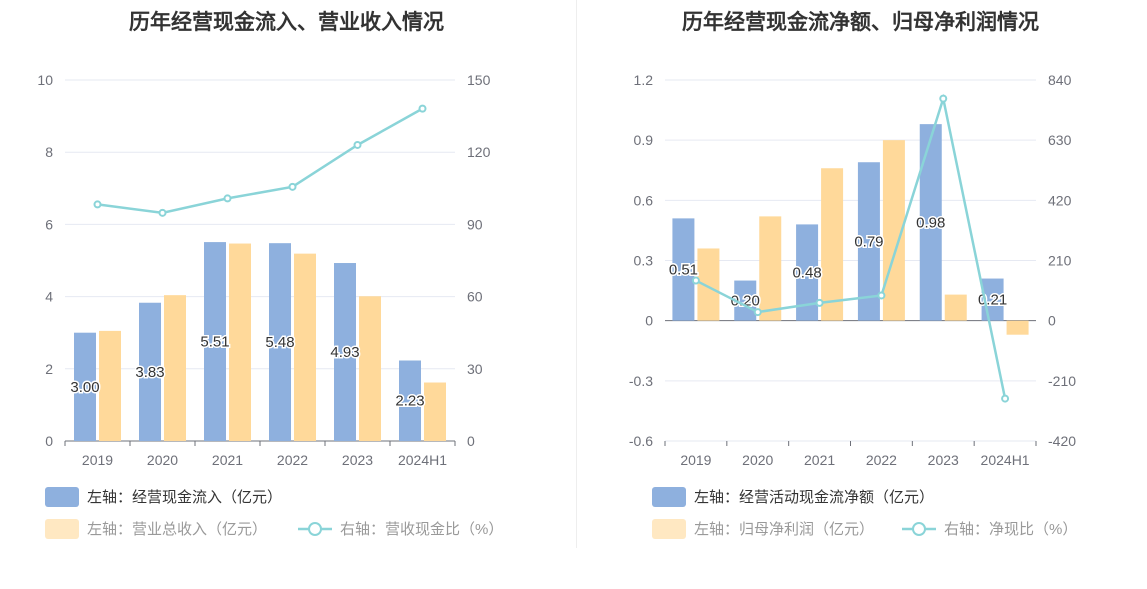 Image resolution: width=1147 pixels, height=589 pixels. Describe the element at coordinates (49, 369) in the screenshot. I see `y-left-tick-label: 2` at that location.